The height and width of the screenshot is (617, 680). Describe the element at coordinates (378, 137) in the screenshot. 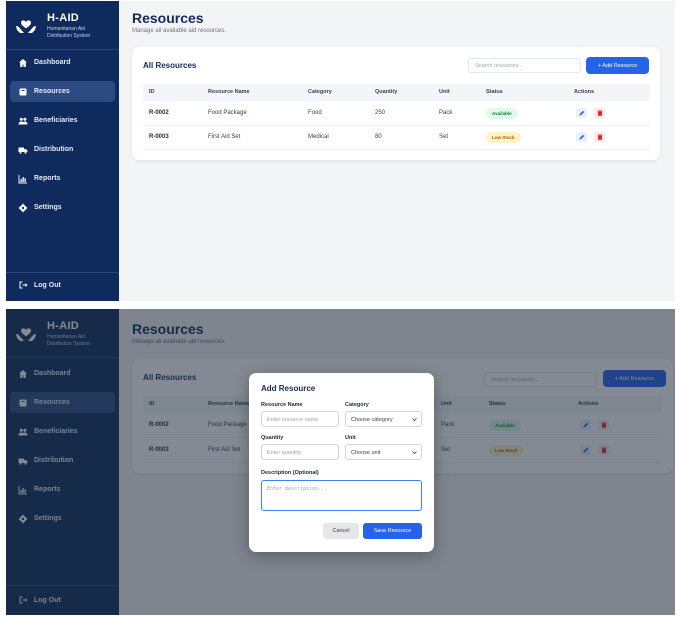

I see `cell-quantity: 80` at that location.